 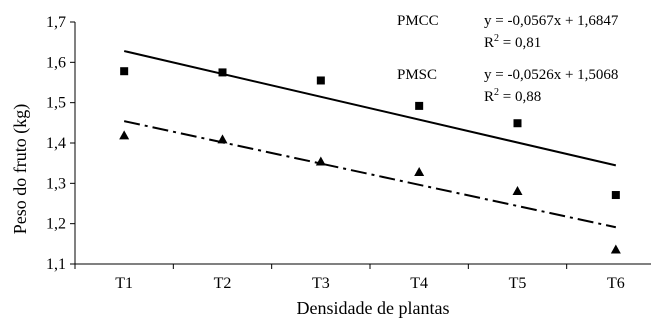 What do you see at coordinates (56, 22) in the screenshot?
I see `y-tick-label: 1,7` at bounding box center [56, 22].